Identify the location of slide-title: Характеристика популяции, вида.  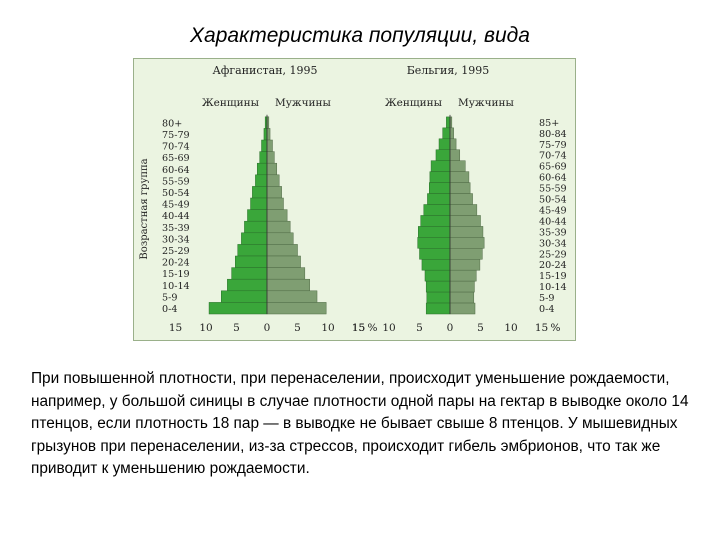
(360, 35).